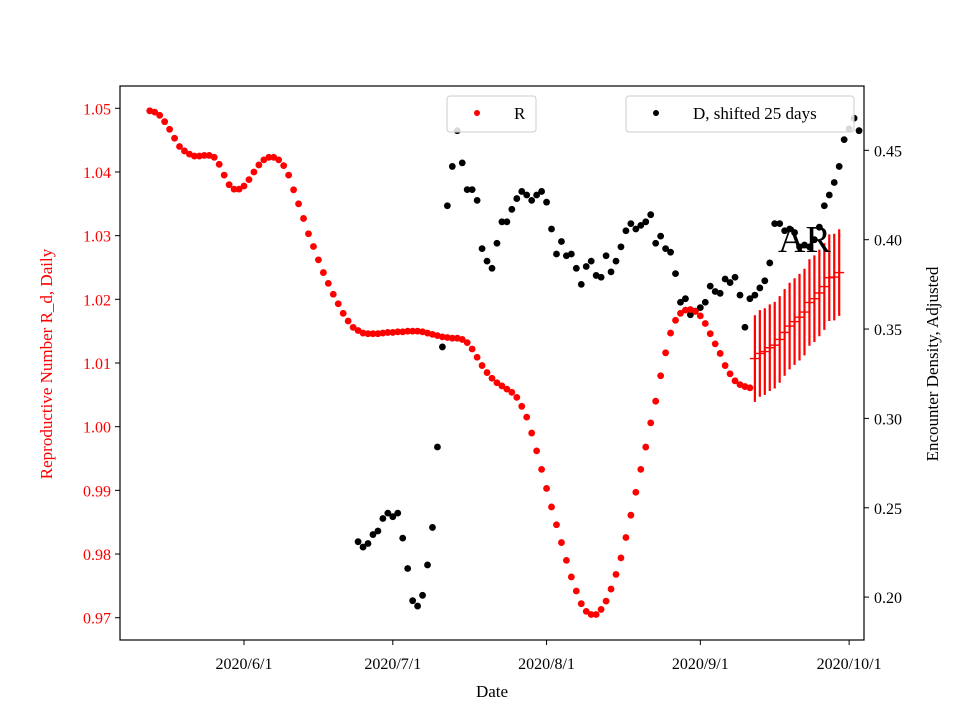  Describe the element at coordinates (244, 664) in the screenshot. I see `x-tick-label: 2020/6/1` at that location.